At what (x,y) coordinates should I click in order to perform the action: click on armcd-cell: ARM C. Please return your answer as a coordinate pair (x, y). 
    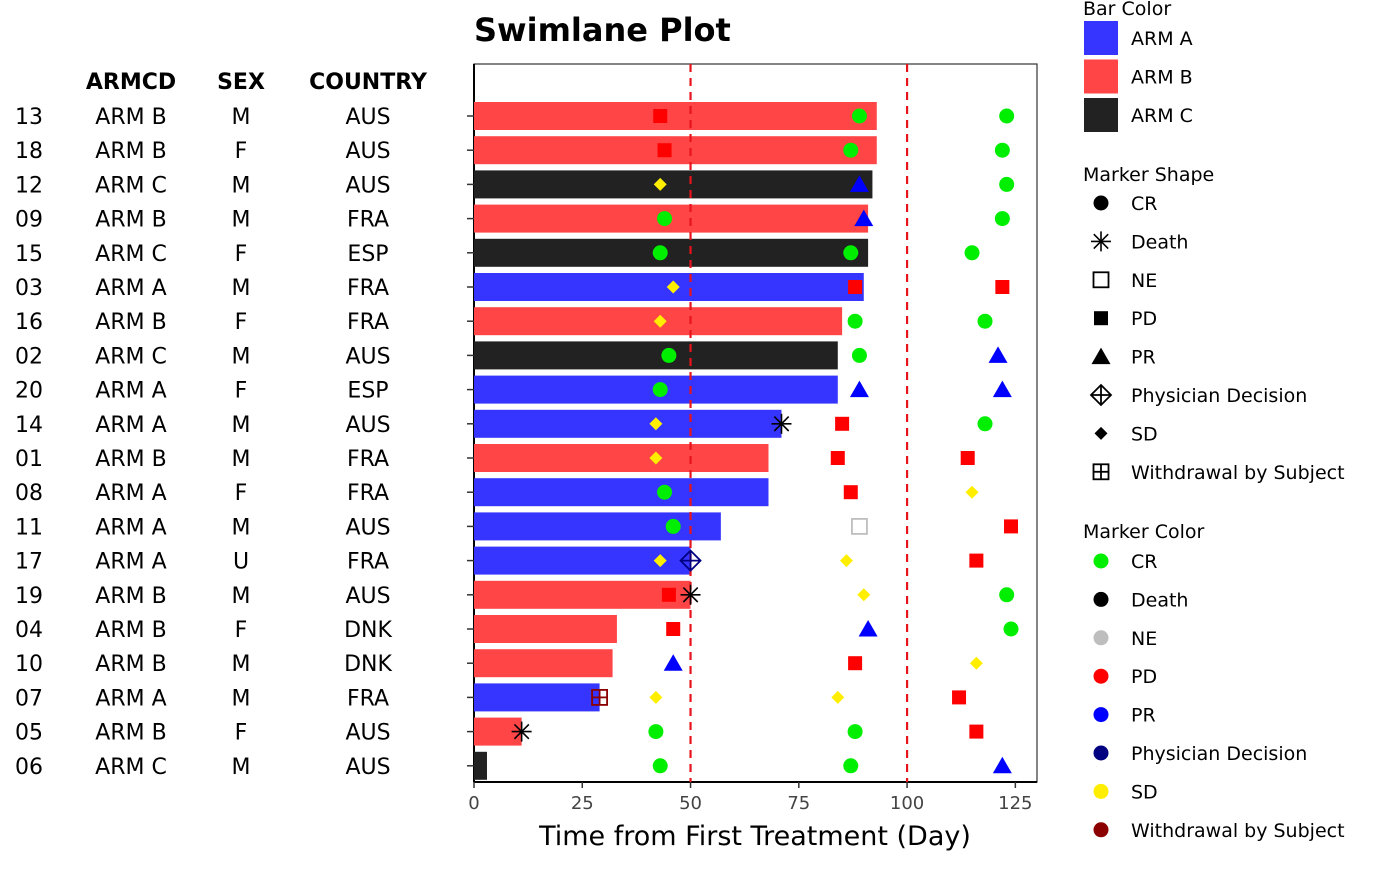
    Looking at the image, I should click on (131, 185).